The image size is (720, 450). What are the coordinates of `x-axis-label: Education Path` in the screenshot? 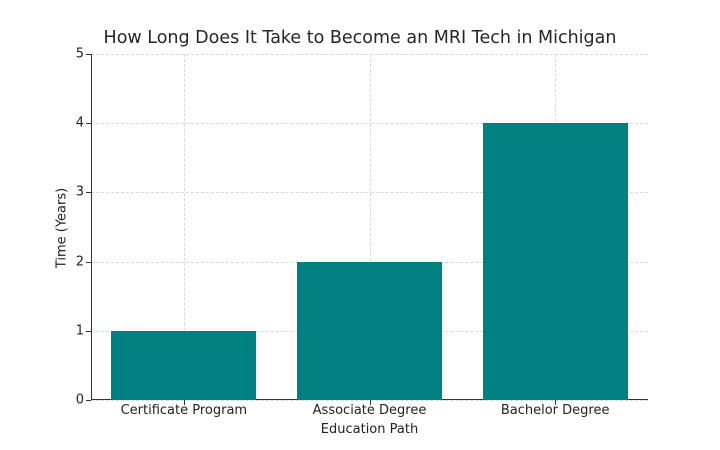 It's located at (369, 429).